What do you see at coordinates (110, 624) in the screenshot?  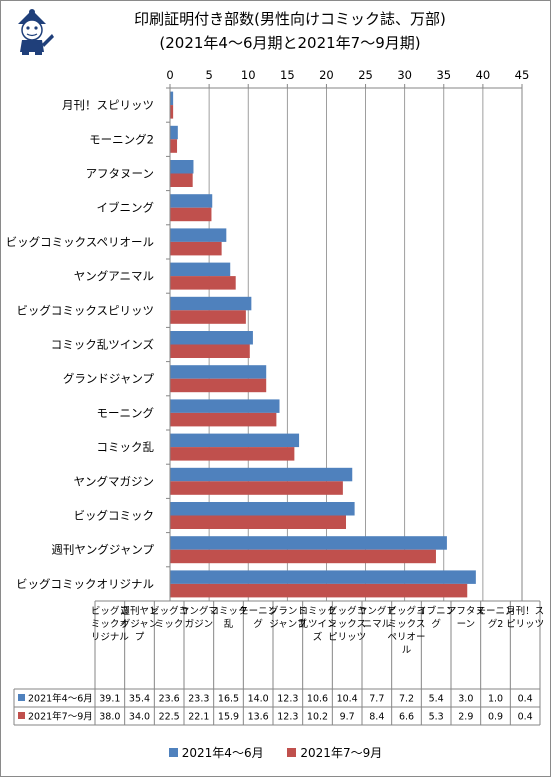 I see `table-header-cell: ビッグコミックオリジナル` at bounding box center [110, 624].